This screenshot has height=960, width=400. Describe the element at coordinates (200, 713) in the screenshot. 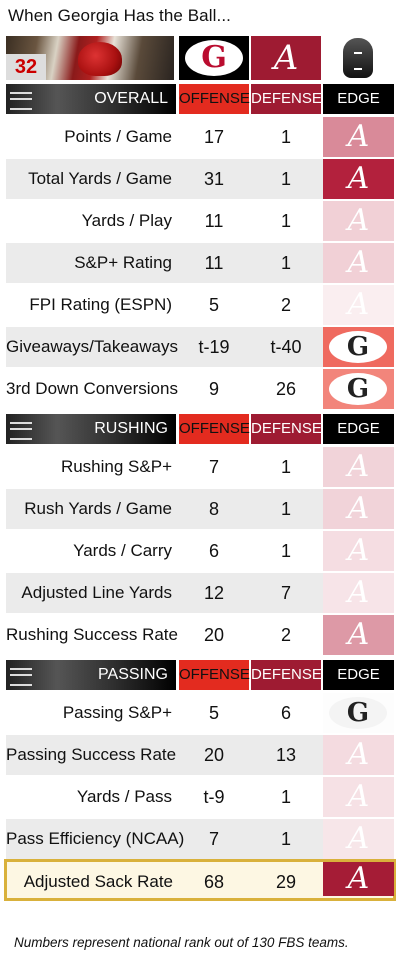

I see `stat-row: Passing S&P+ 5 6` at that location.